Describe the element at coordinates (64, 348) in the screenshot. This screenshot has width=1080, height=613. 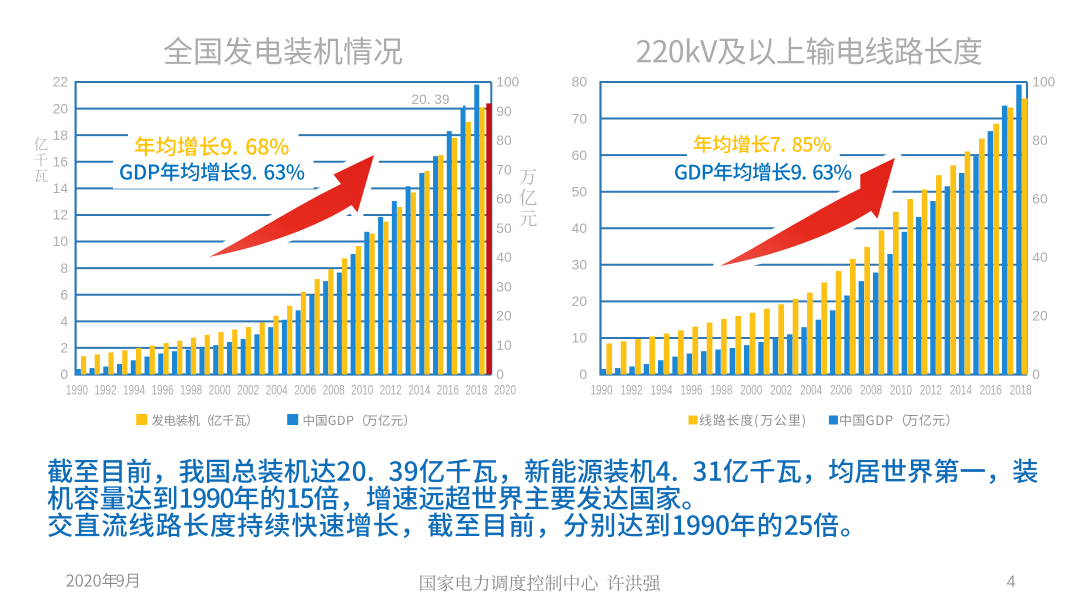
I see `svg-text: 2` at that location.